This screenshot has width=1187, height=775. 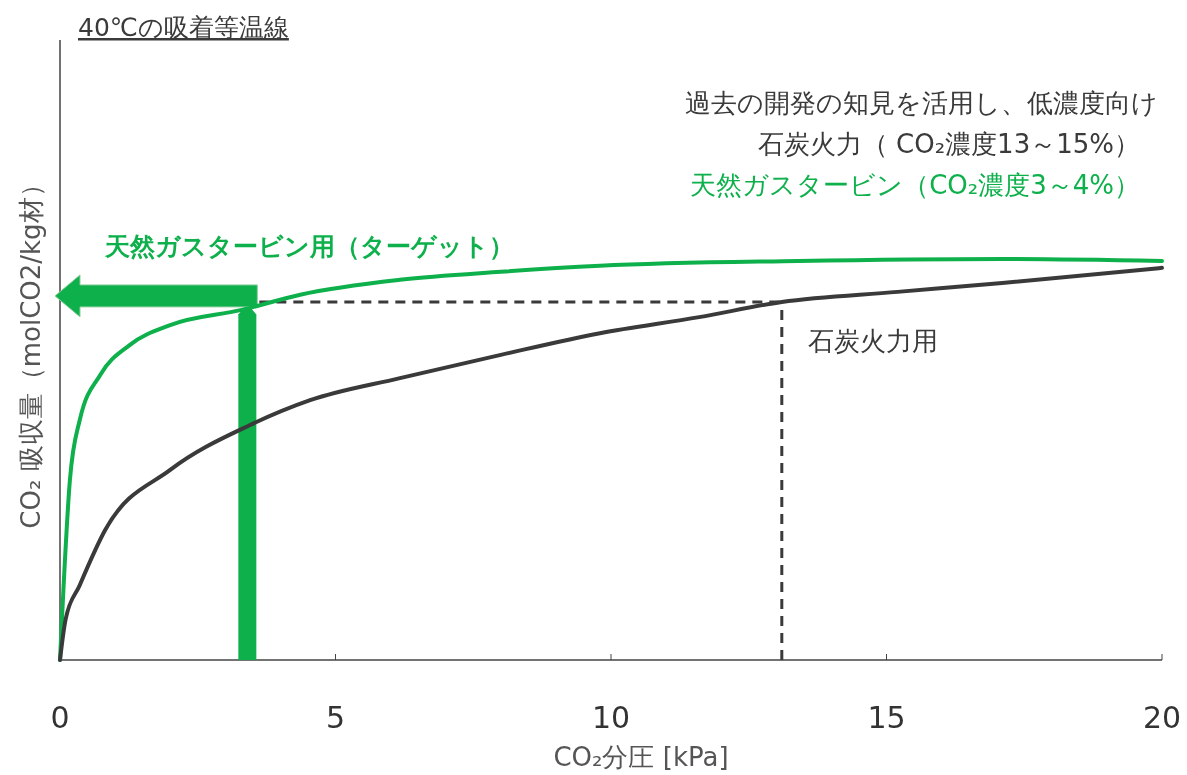 I want to click on chart-title: 40℃の吸着等温線, so click(x=183, y=27).